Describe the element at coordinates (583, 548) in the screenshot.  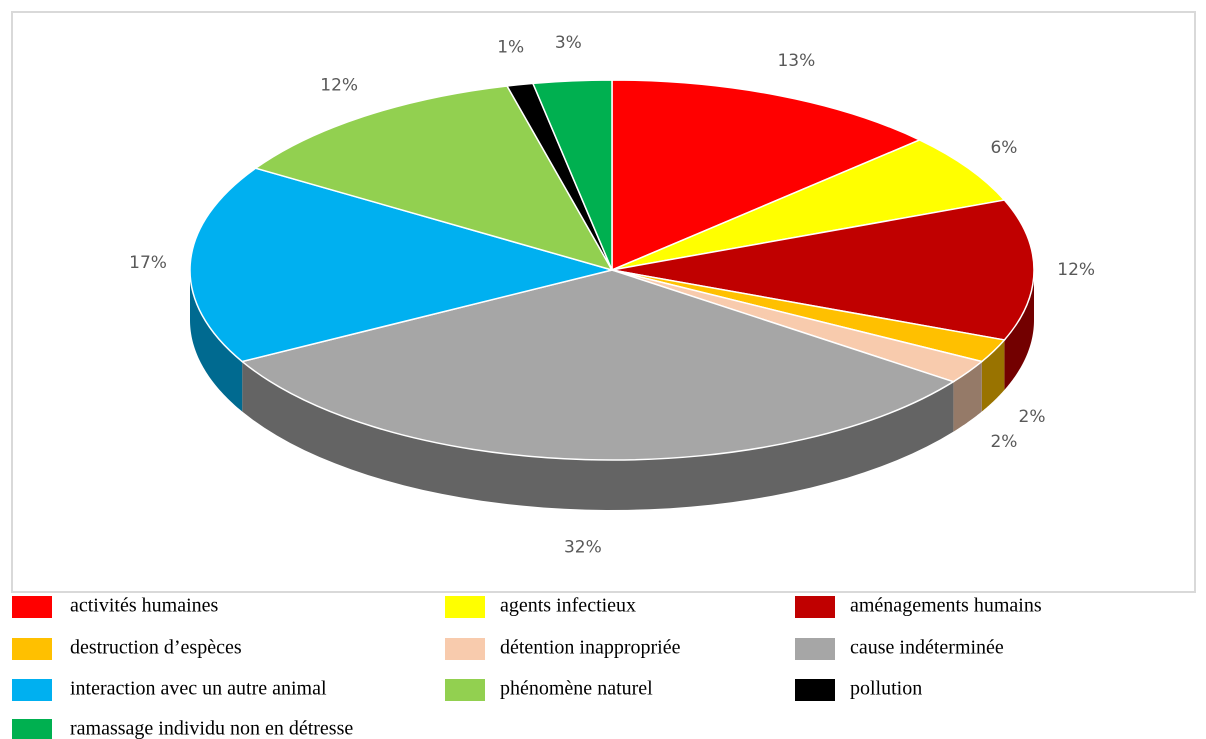
I see `percent-label: 32%` at that location.